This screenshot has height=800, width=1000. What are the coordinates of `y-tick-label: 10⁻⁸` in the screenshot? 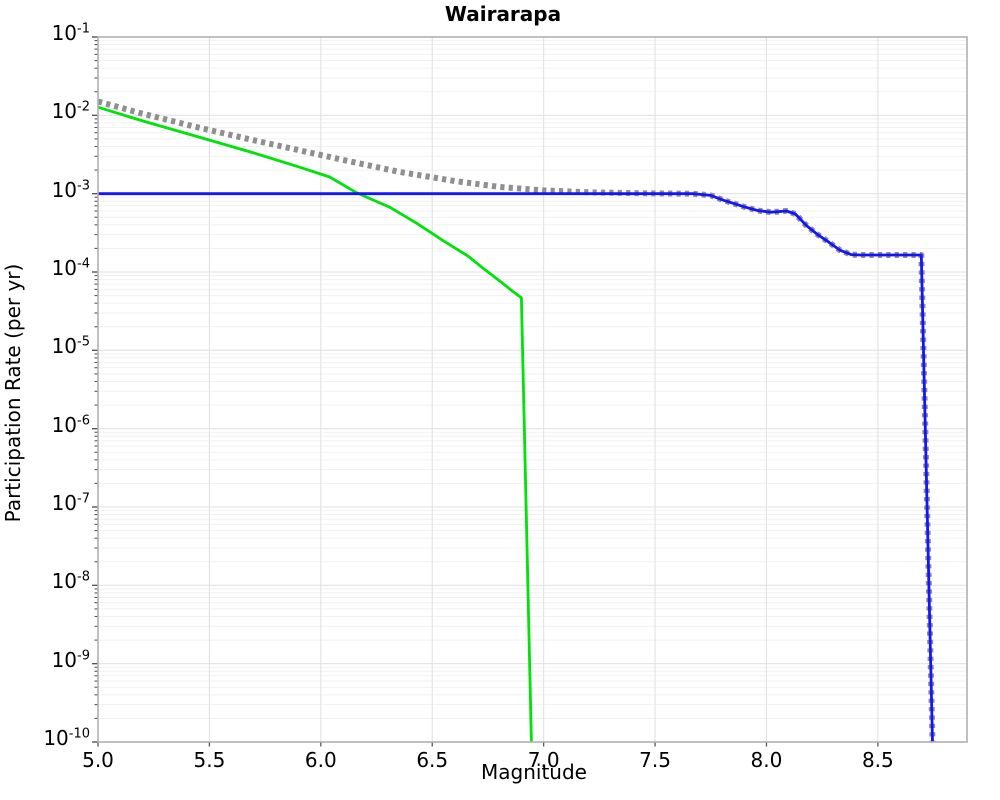 It's located at (70, 581).